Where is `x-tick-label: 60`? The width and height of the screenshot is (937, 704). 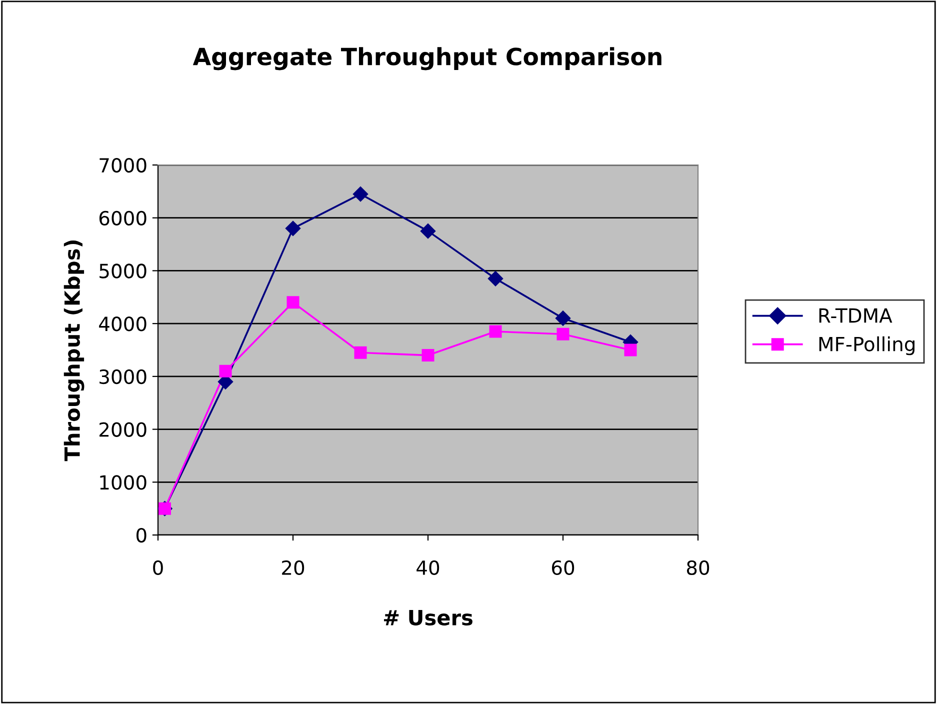
x-tick-label: 60 is located at coordinates (563, 568).